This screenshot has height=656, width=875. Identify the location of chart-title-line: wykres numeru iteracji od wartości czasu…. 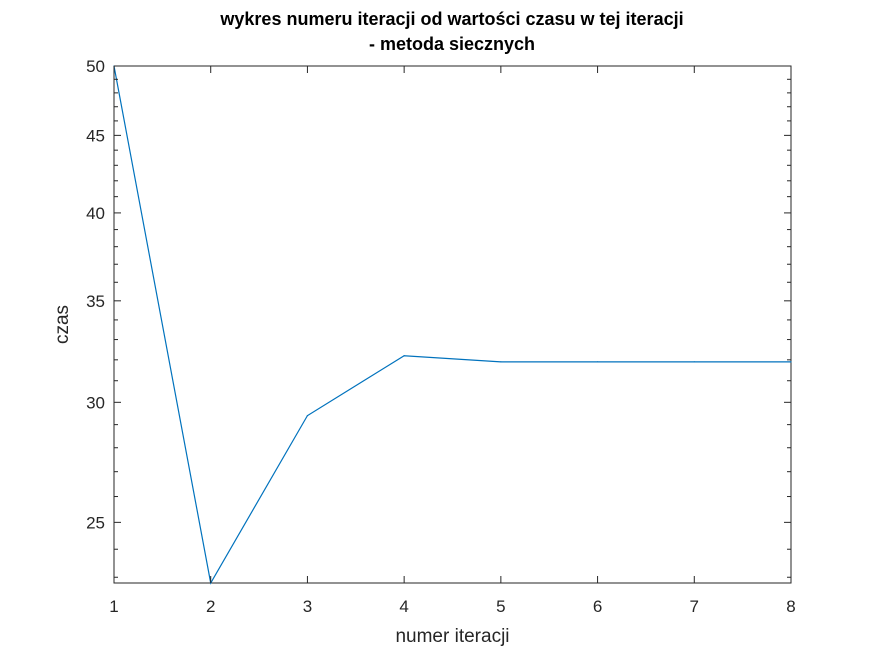
(451, 19).